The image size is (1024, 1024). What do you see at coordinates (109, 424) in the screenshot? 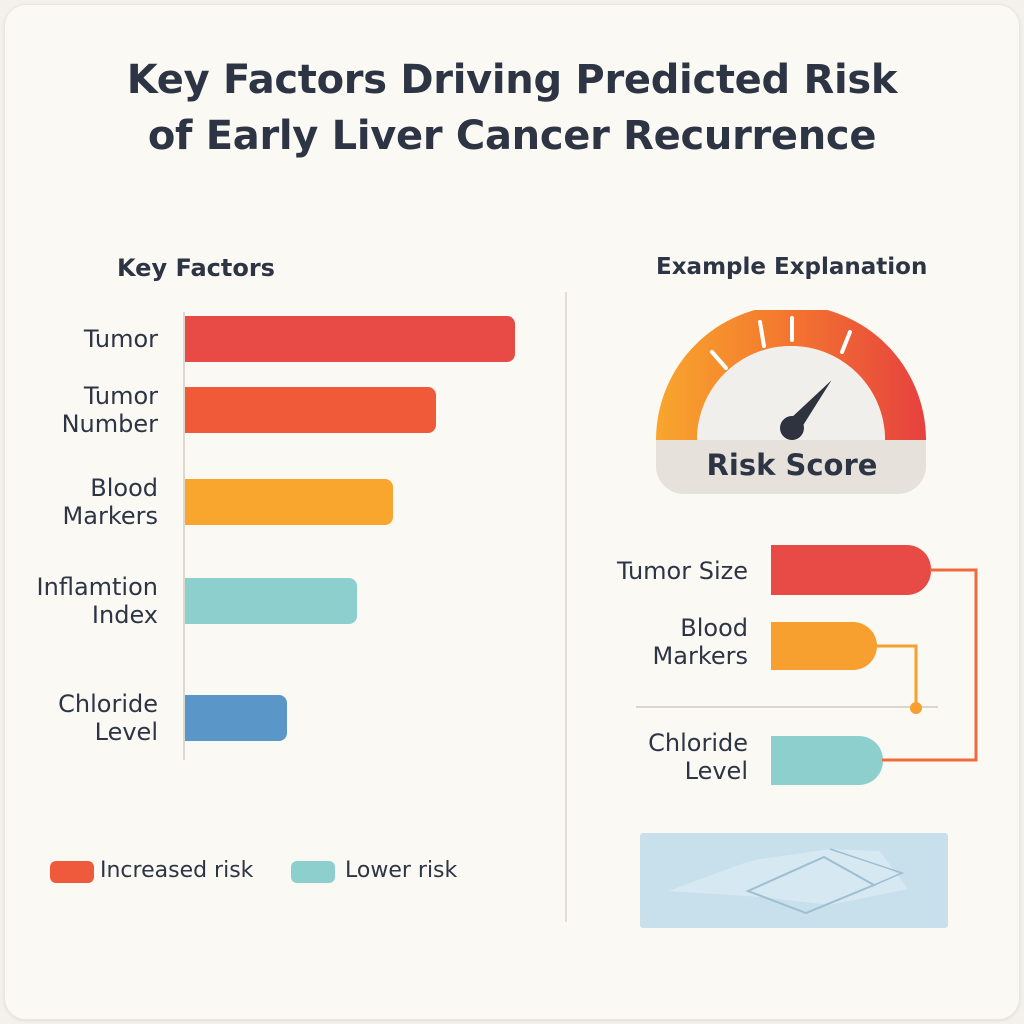
I see `bar-label-line: Number` at bounding box center [109, 424].